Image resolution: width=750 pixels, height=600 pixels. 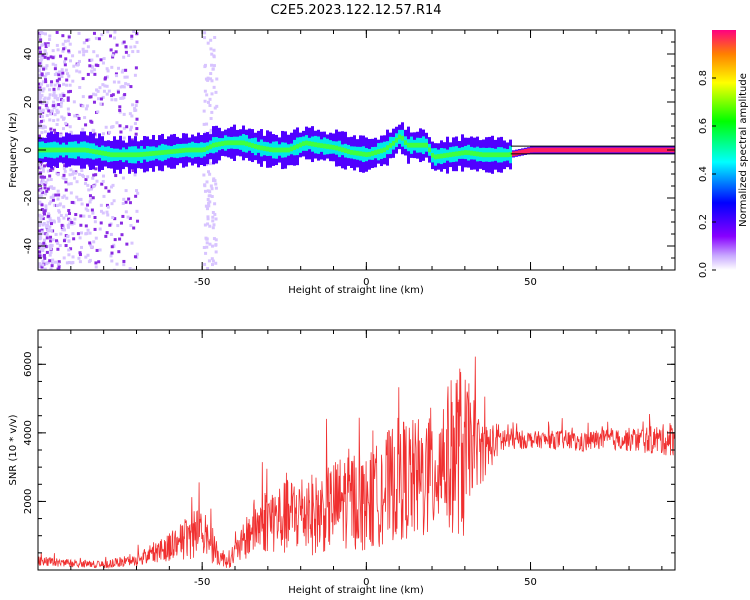 What do you see at coordinates (28, 102) in the screenshot?
I see `y-tick-label: 20` at bounding box center [28, 102].